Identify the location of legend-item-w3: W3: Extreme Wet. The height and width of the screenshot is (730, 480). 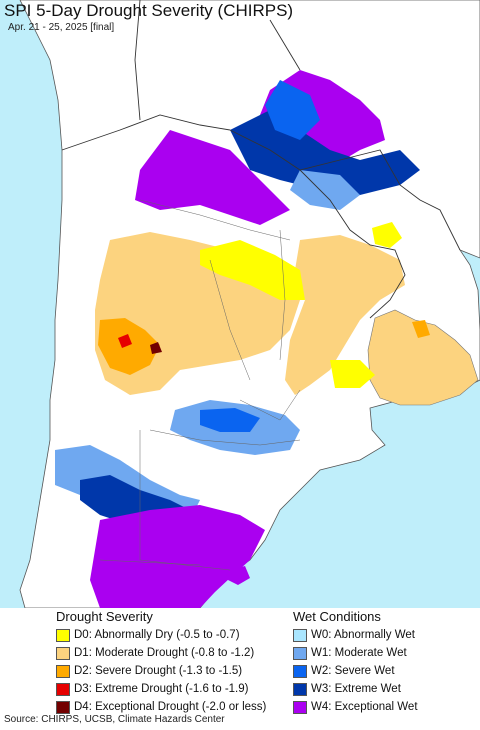
(355, 689).